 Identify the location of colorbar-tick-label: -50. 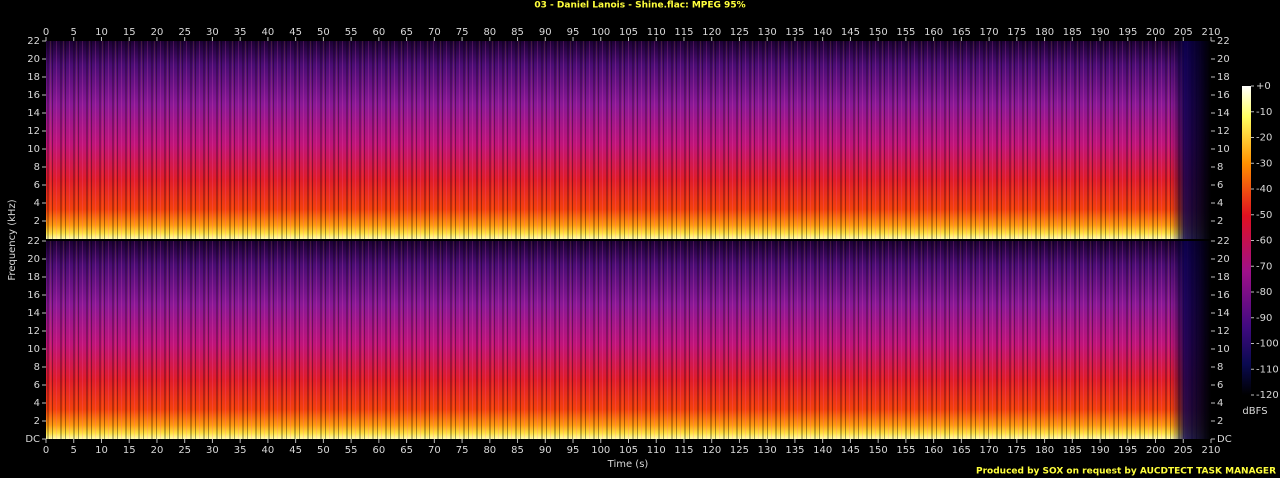
(1264, 215).